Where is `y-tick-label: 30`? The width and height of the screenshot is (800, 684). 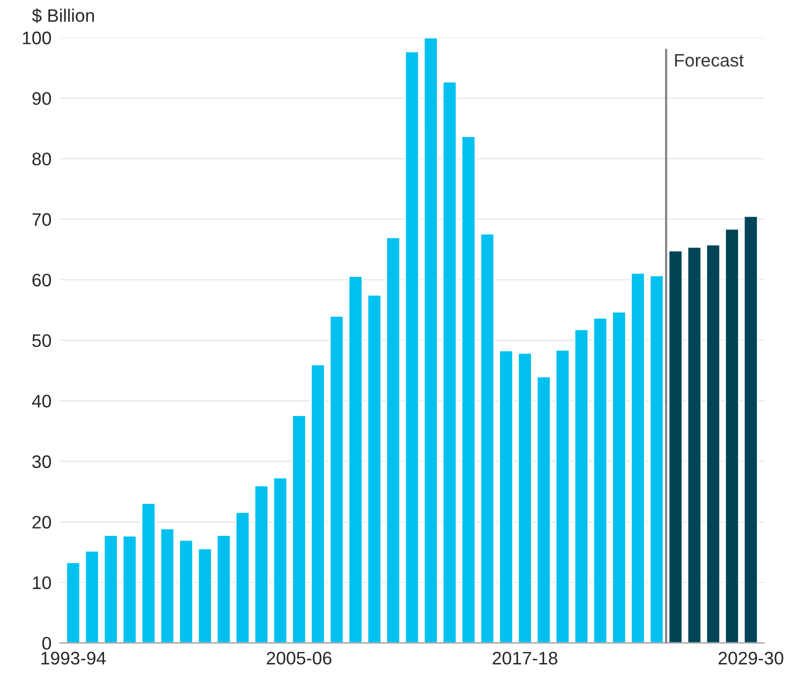
y-tick-label: 30 is located at coordinates (41, 461).